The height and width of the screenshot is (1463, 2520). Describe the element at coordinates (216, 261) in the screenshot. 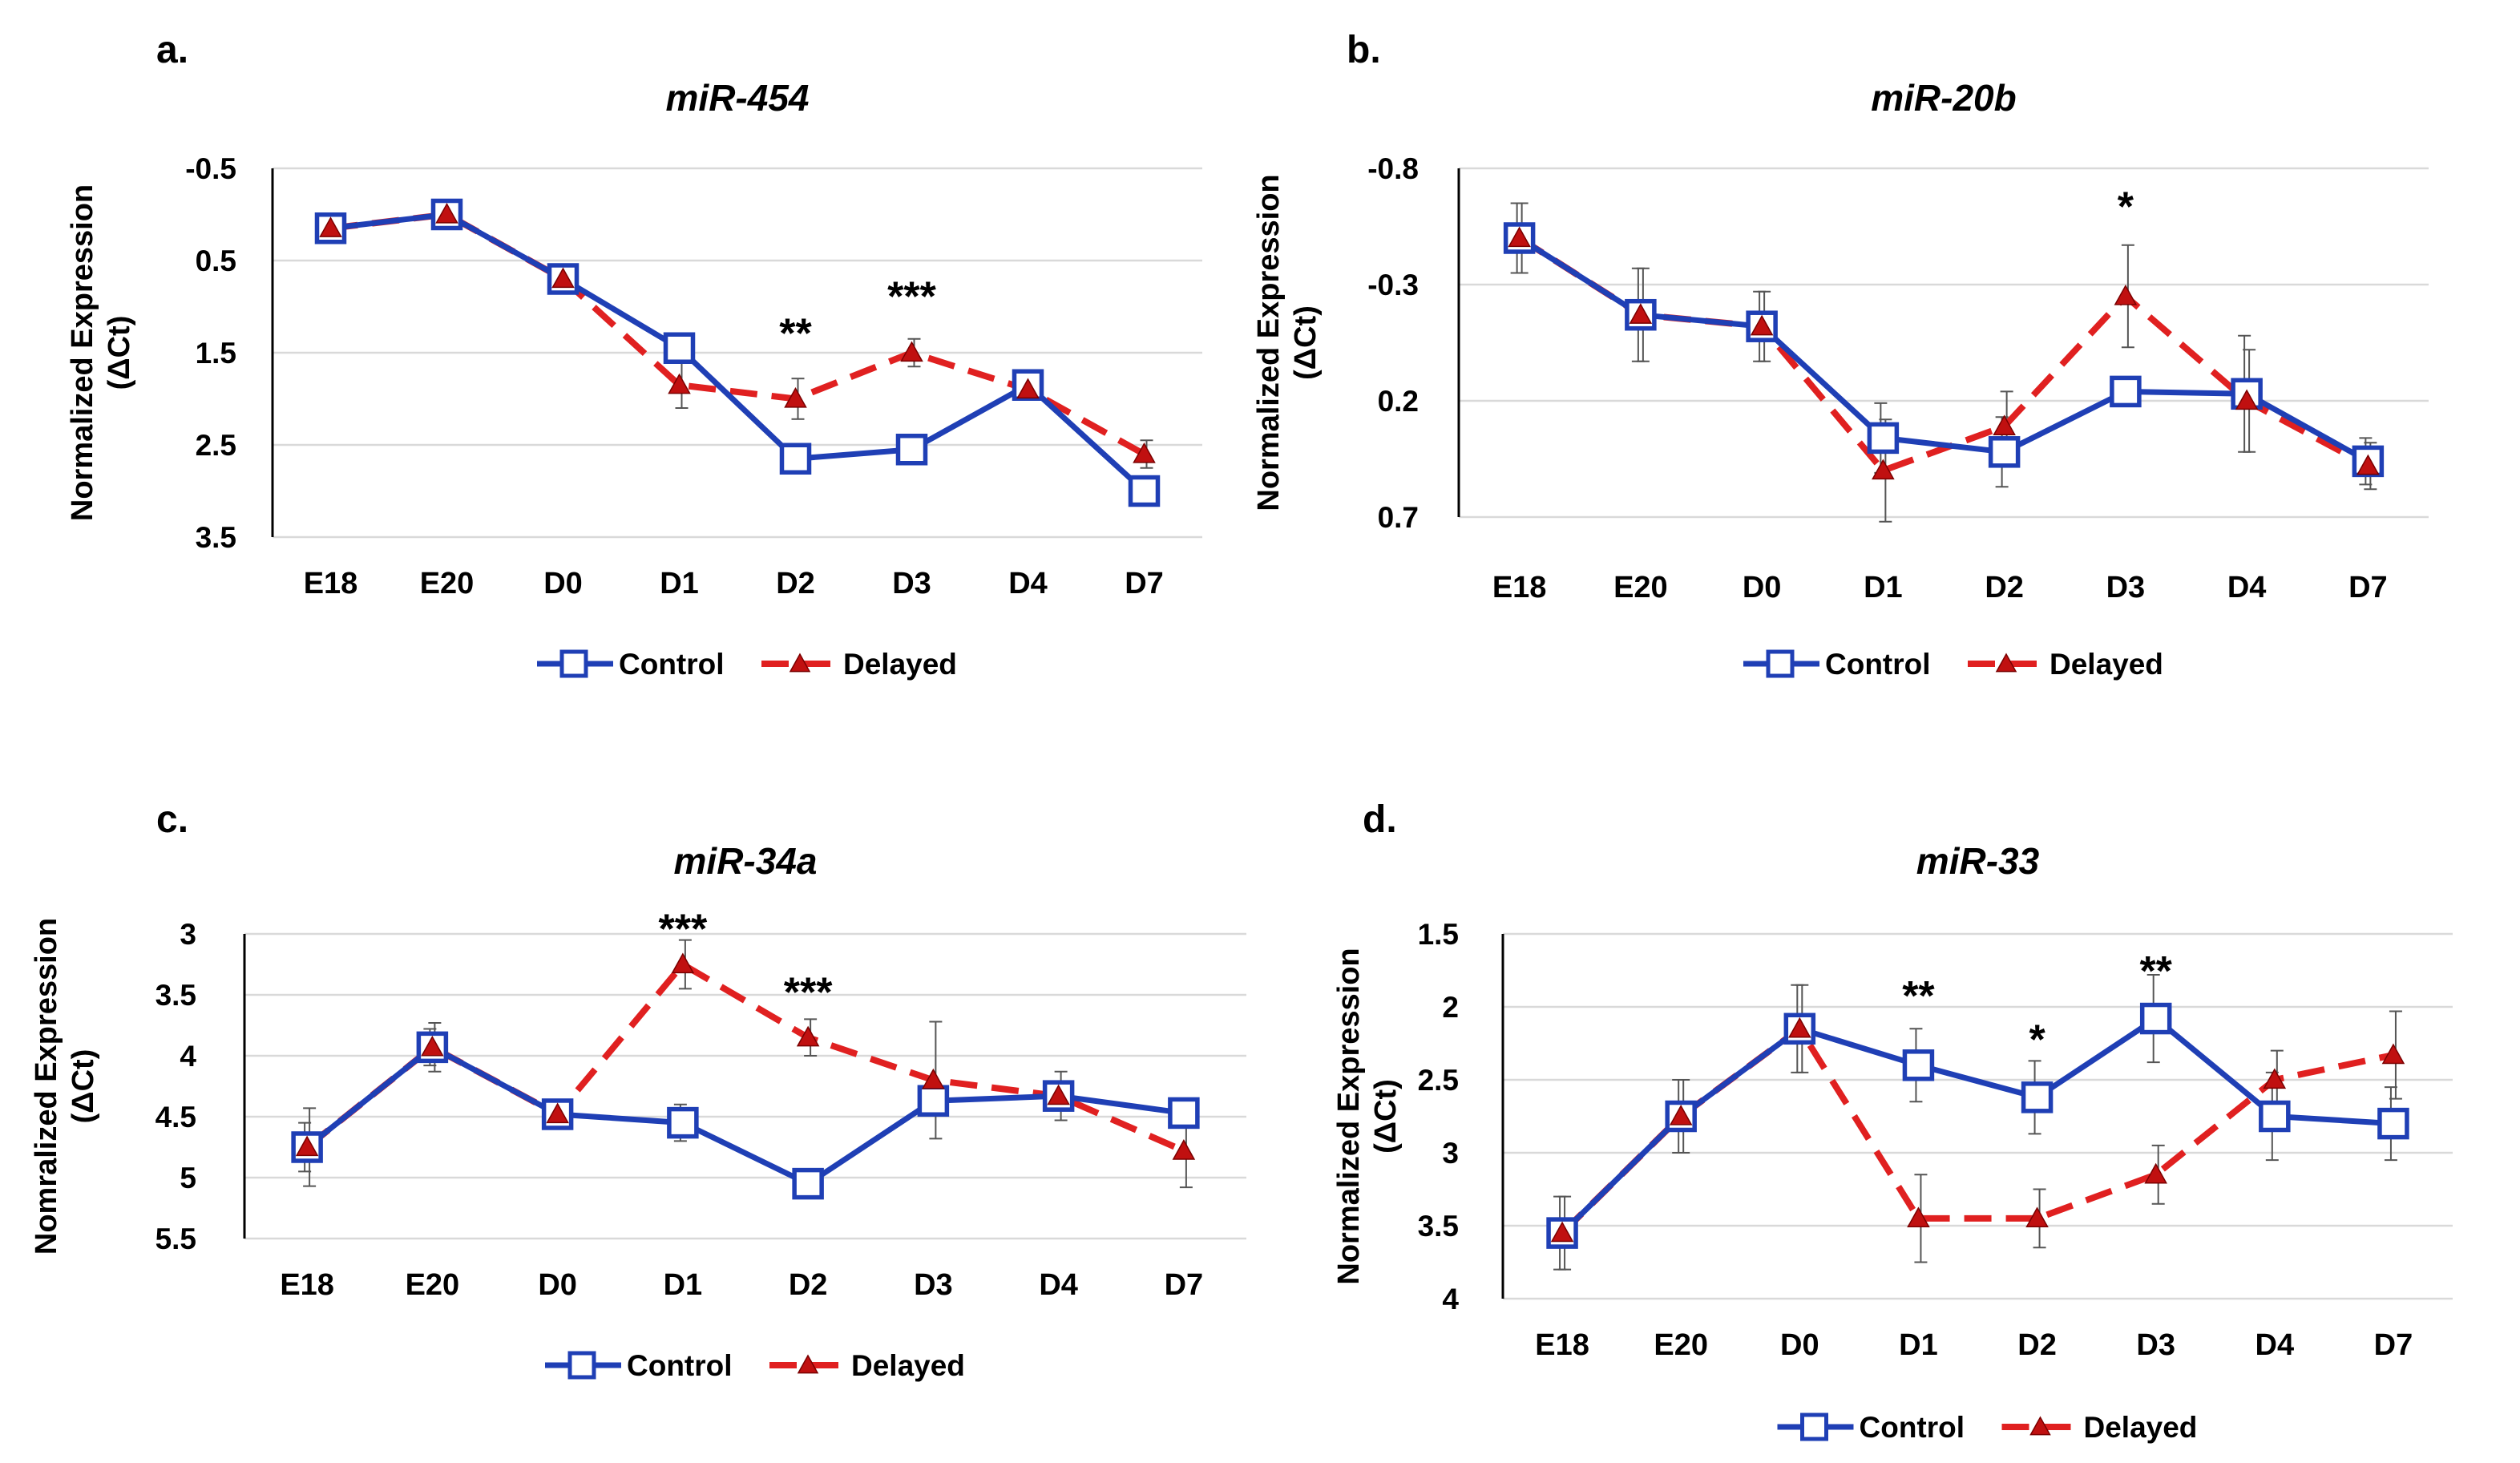

I see `y-tick-label: 0.5` at that location.